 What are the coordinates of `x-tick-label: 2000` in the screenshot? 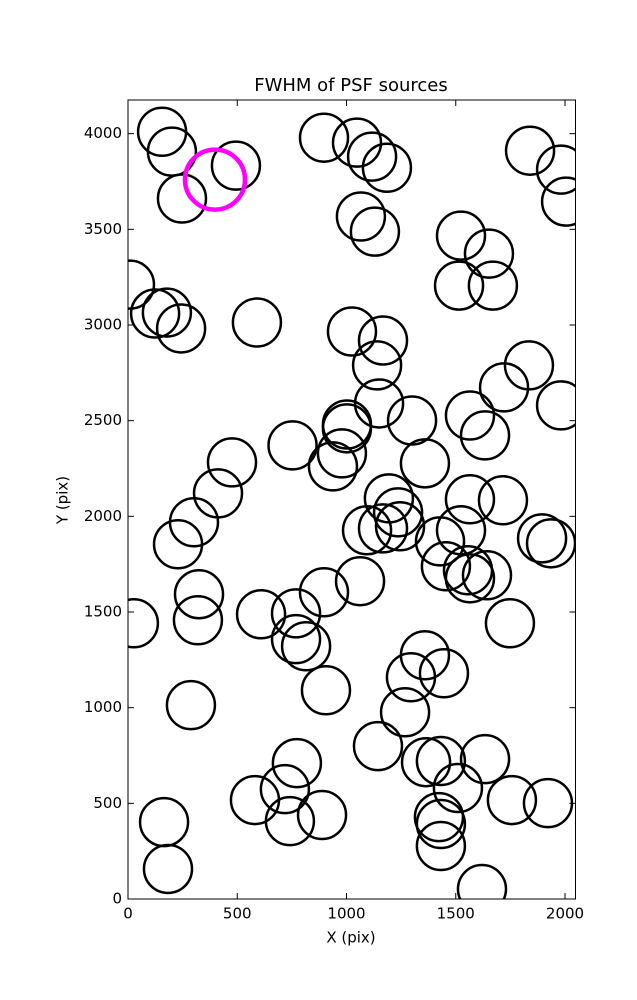 It's located at (565, 914).